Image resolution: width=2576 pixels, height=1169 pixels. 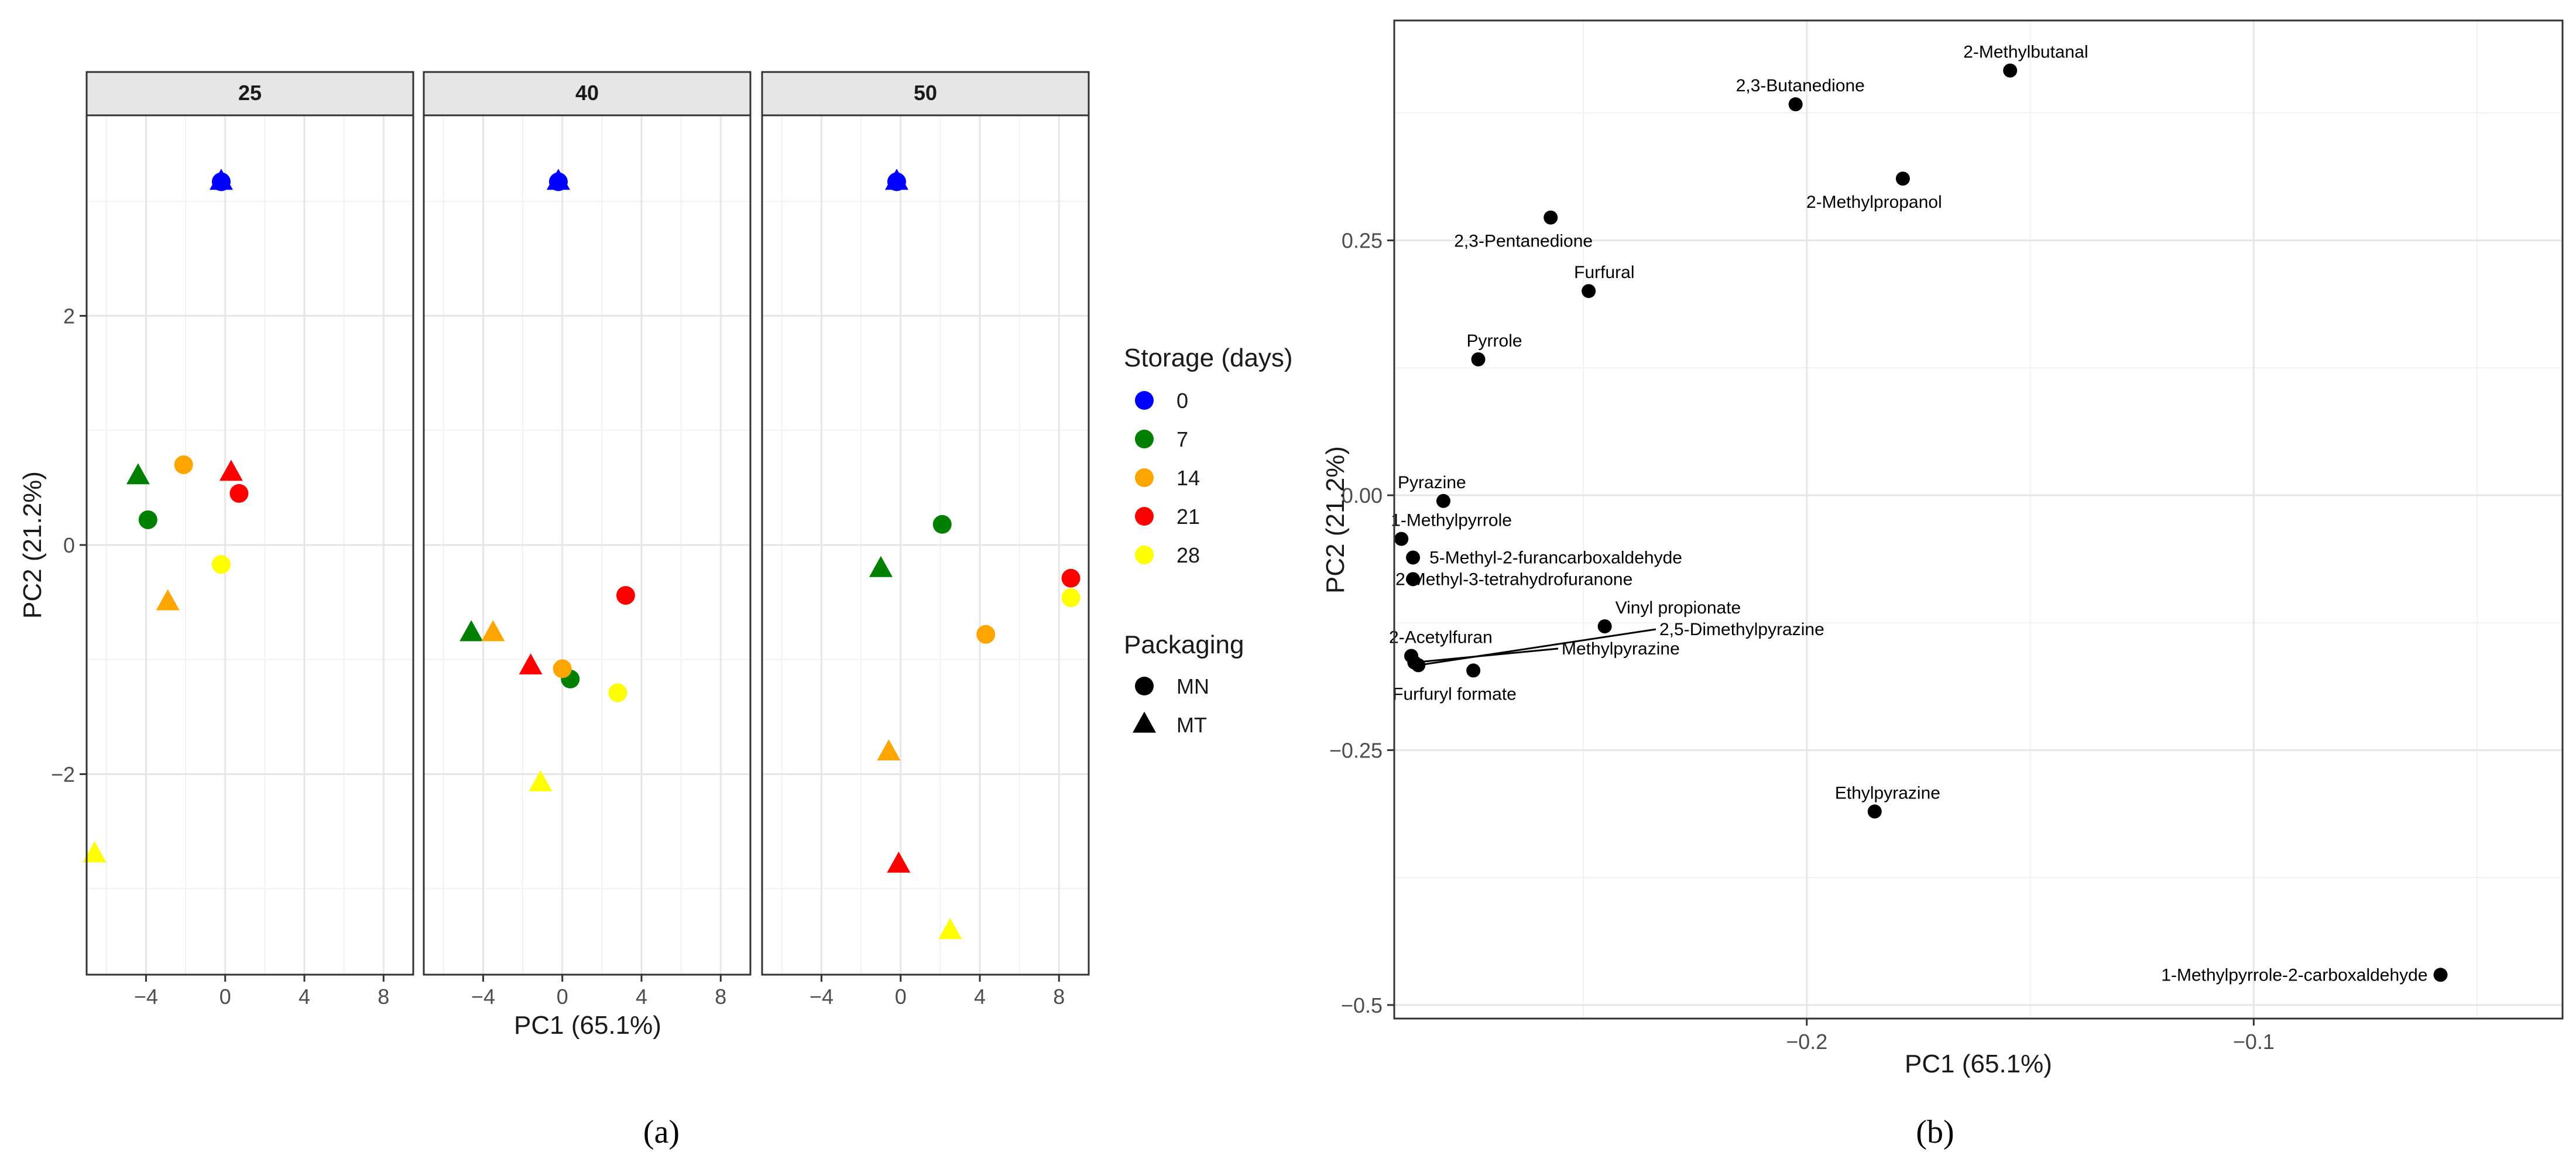 I want to click on legend-label-day-21: 21, so click(x=1188, y=517).